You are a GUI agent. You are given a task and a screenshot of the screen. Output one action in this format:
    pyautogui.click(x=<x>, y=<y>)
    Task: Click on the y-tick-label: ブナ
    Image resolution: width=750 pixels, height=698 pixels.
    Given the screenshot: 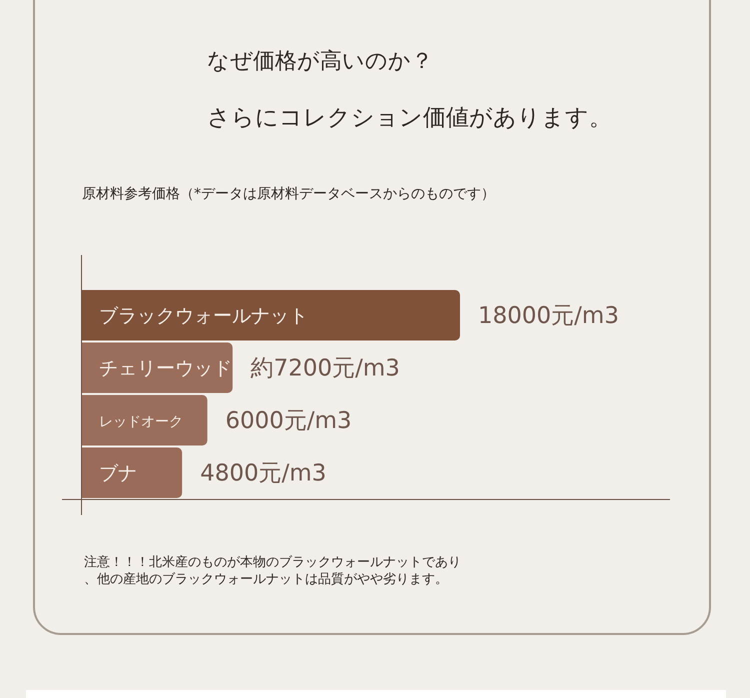 What is the action you would take?
    pyautogui.click(x=118, y=473)
    